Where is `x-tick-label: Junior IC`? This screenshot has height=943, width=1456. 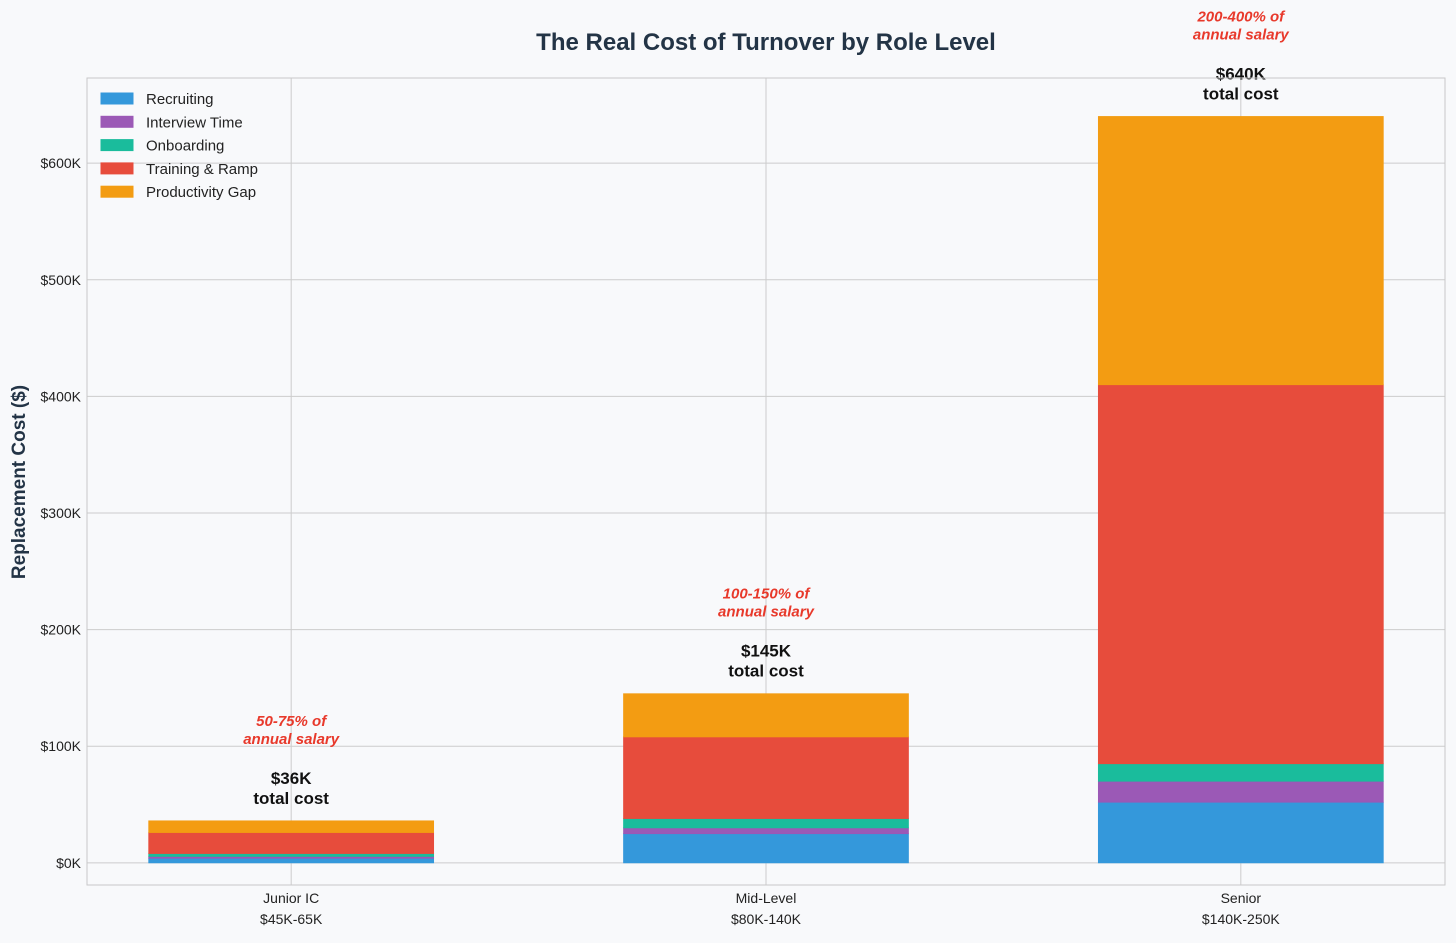
x-tick-label: Junior IC is located at coordinates (291, 898).